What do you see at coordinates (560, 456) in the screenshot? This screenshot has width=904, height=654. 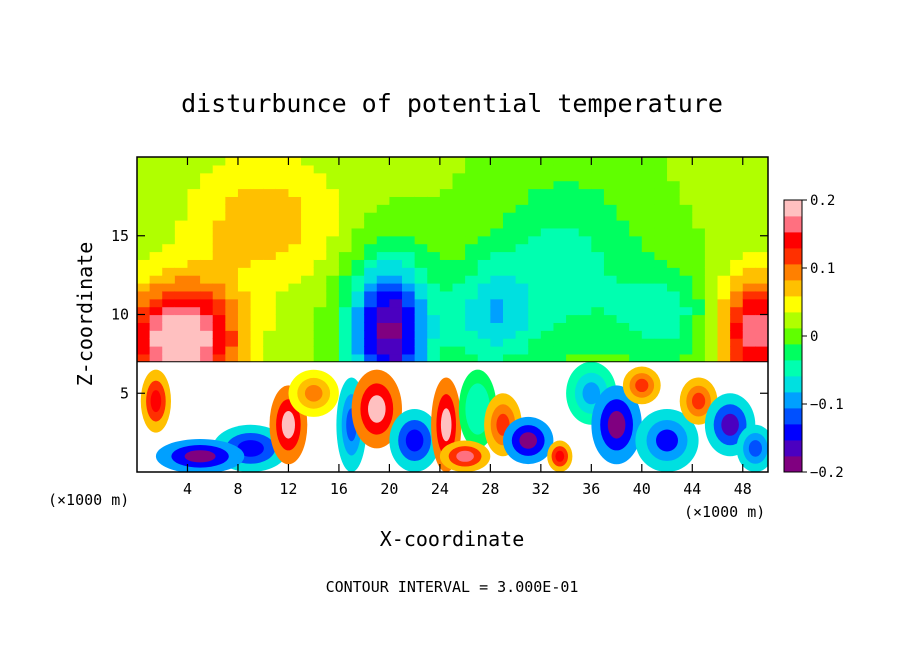 I see `lower-layer-blob` at bounding box center [560, 456].